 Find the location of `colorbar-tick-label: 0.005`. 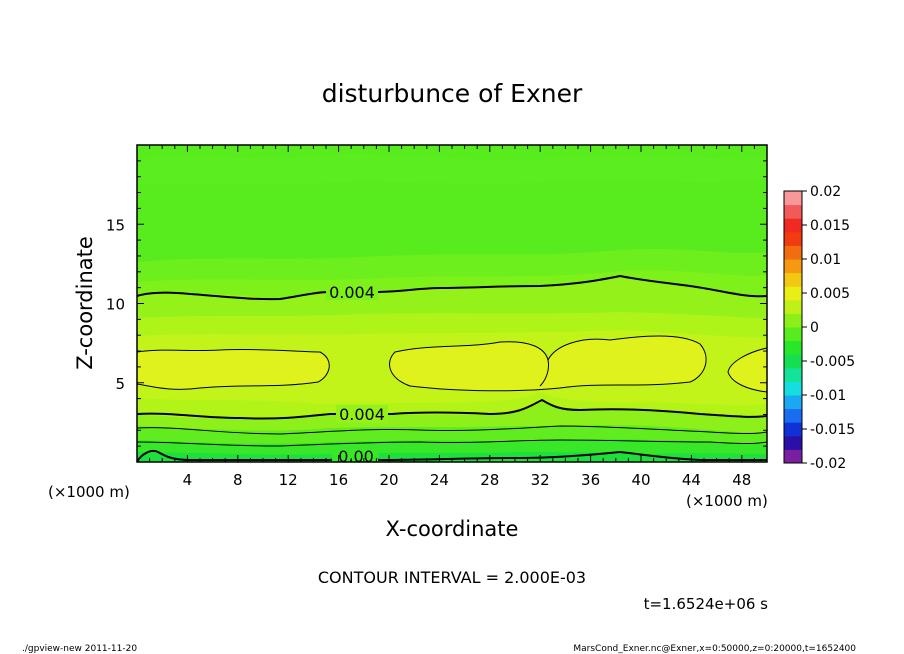

colorbar-tick-label: 0.005 is located at coordinates (830, 294).